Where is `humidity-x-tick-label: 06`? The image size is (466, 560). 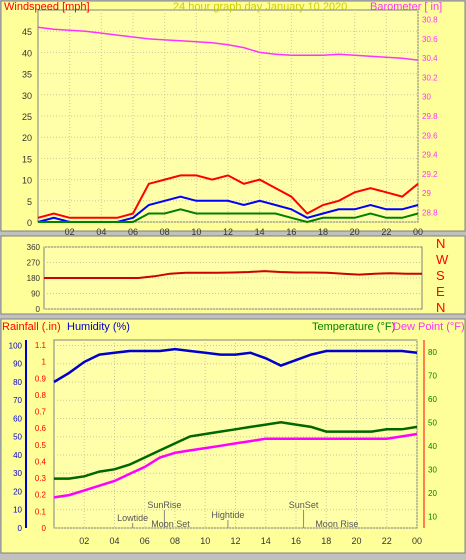 humidity-x-tick-label: 06 is located at coordinates (145, 541).